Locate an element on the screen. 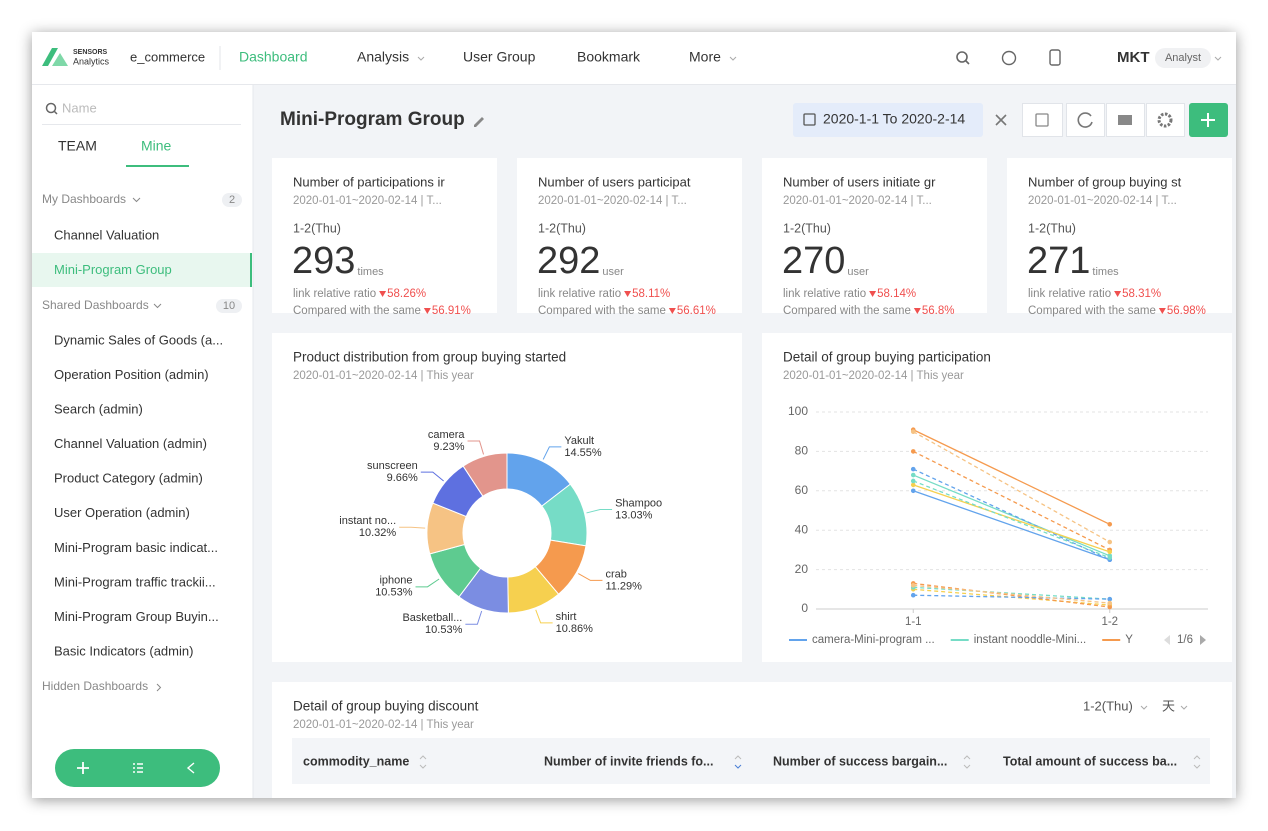 The image size is (1268, 831). slice-label: Yakult is located at coordinates (579, 441).